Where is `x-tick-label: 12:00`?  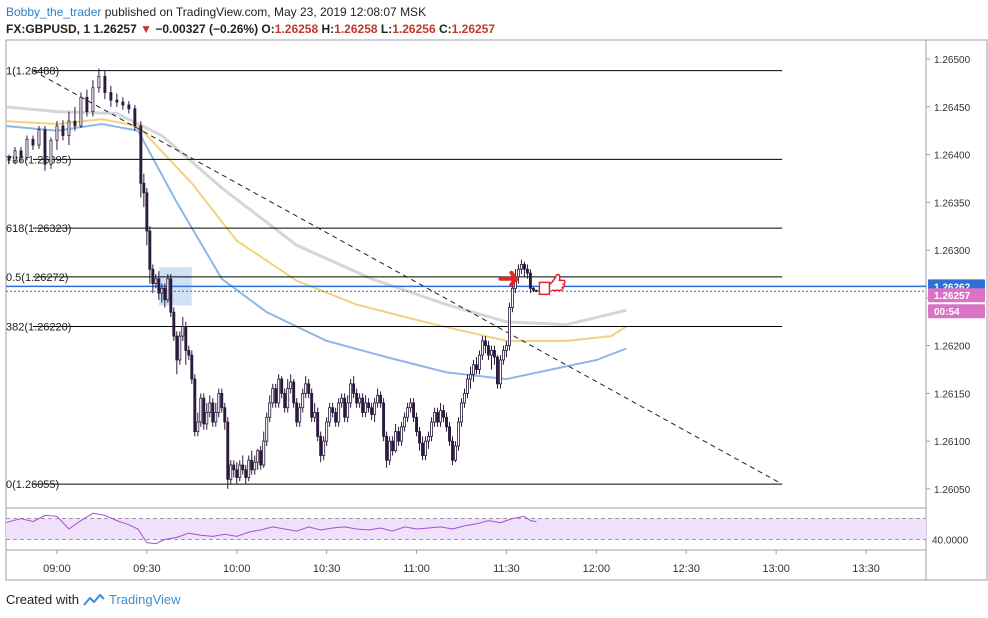
x-tick-label: 12:00 is located at coordinates (597, 569).